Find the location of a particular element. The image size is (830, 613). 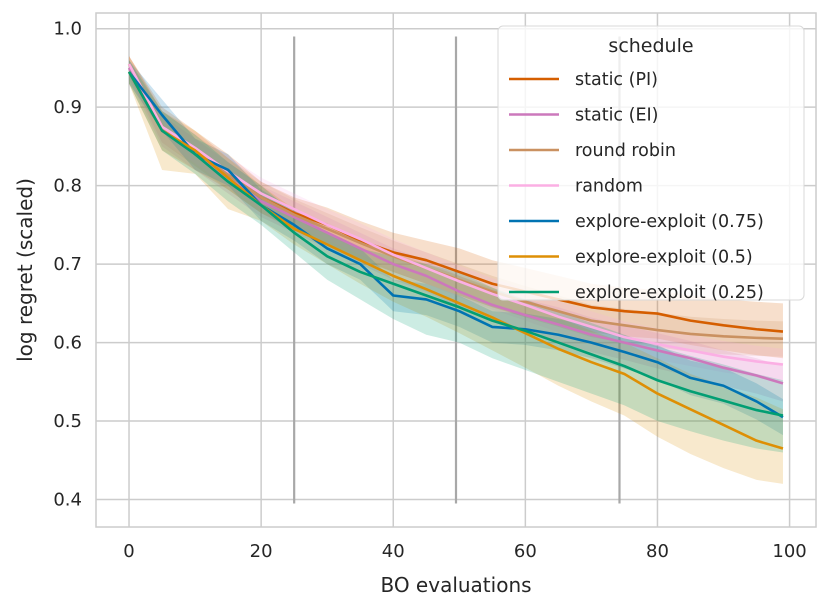

y-axis-ticks: 0.4 0.5 0.6 0.7 0.8 0.9 1.0 is located at coordinates (67, 265).